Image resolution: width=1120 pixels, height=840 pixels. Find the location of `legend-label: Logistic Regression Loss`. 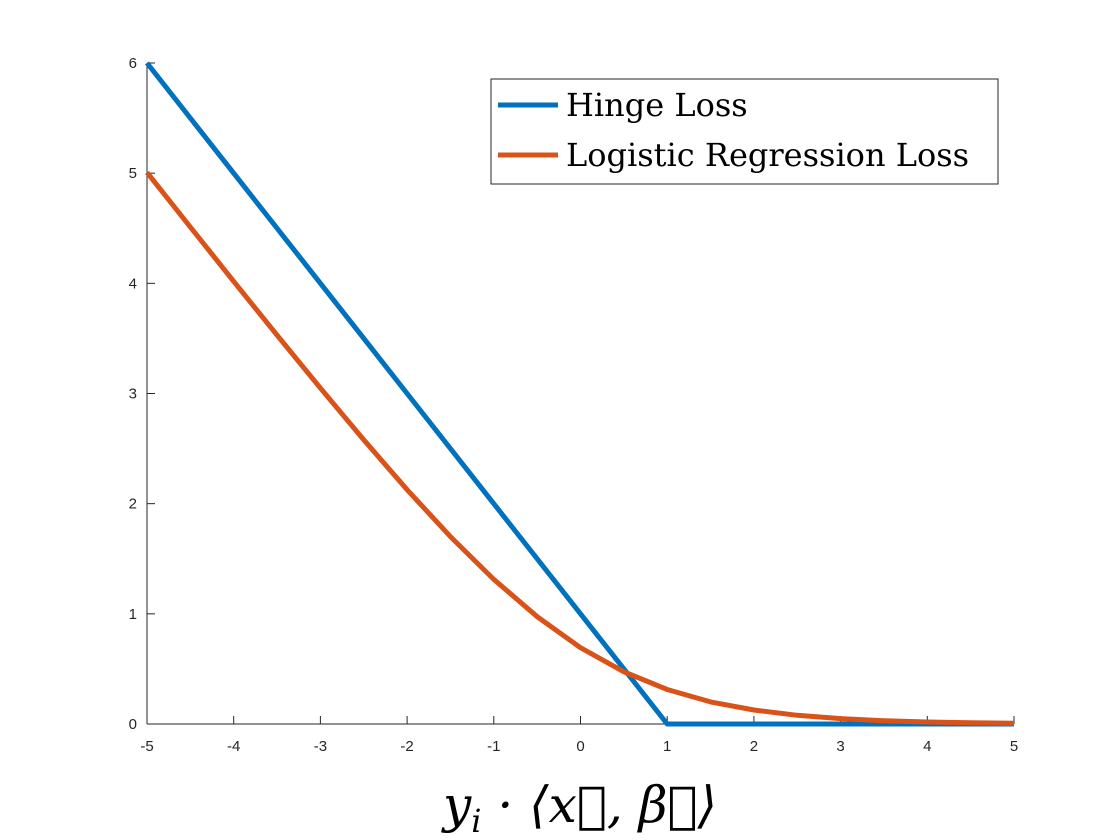

legend-label: Logistic Regression Loss is located at coordinates (767, 155).